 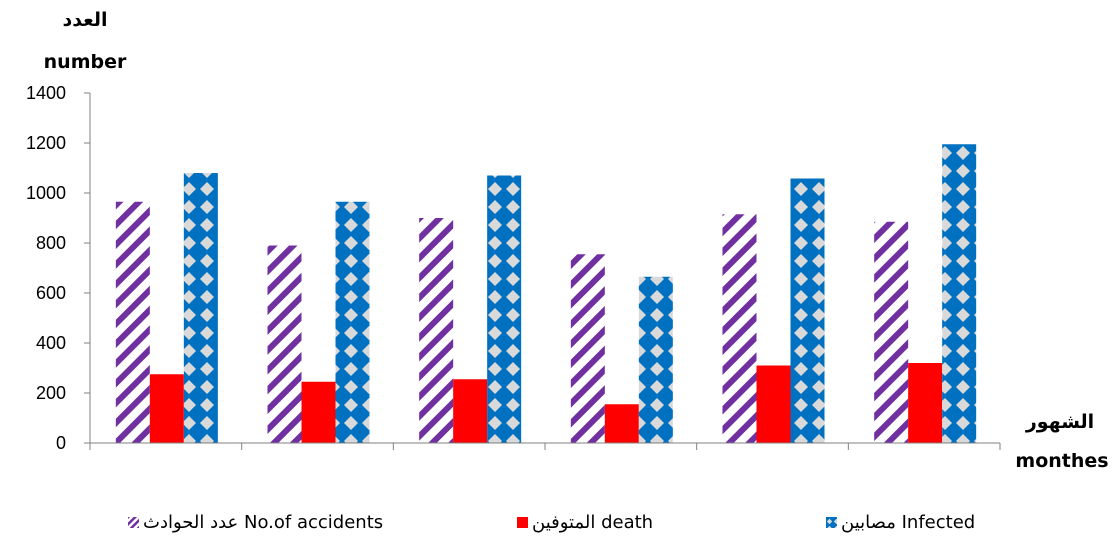 What do you see at coordinates (1059, 422) in the screenshot?
I see `x-axis-title-arabic: الشهور` at bounding box center [1059, 422].